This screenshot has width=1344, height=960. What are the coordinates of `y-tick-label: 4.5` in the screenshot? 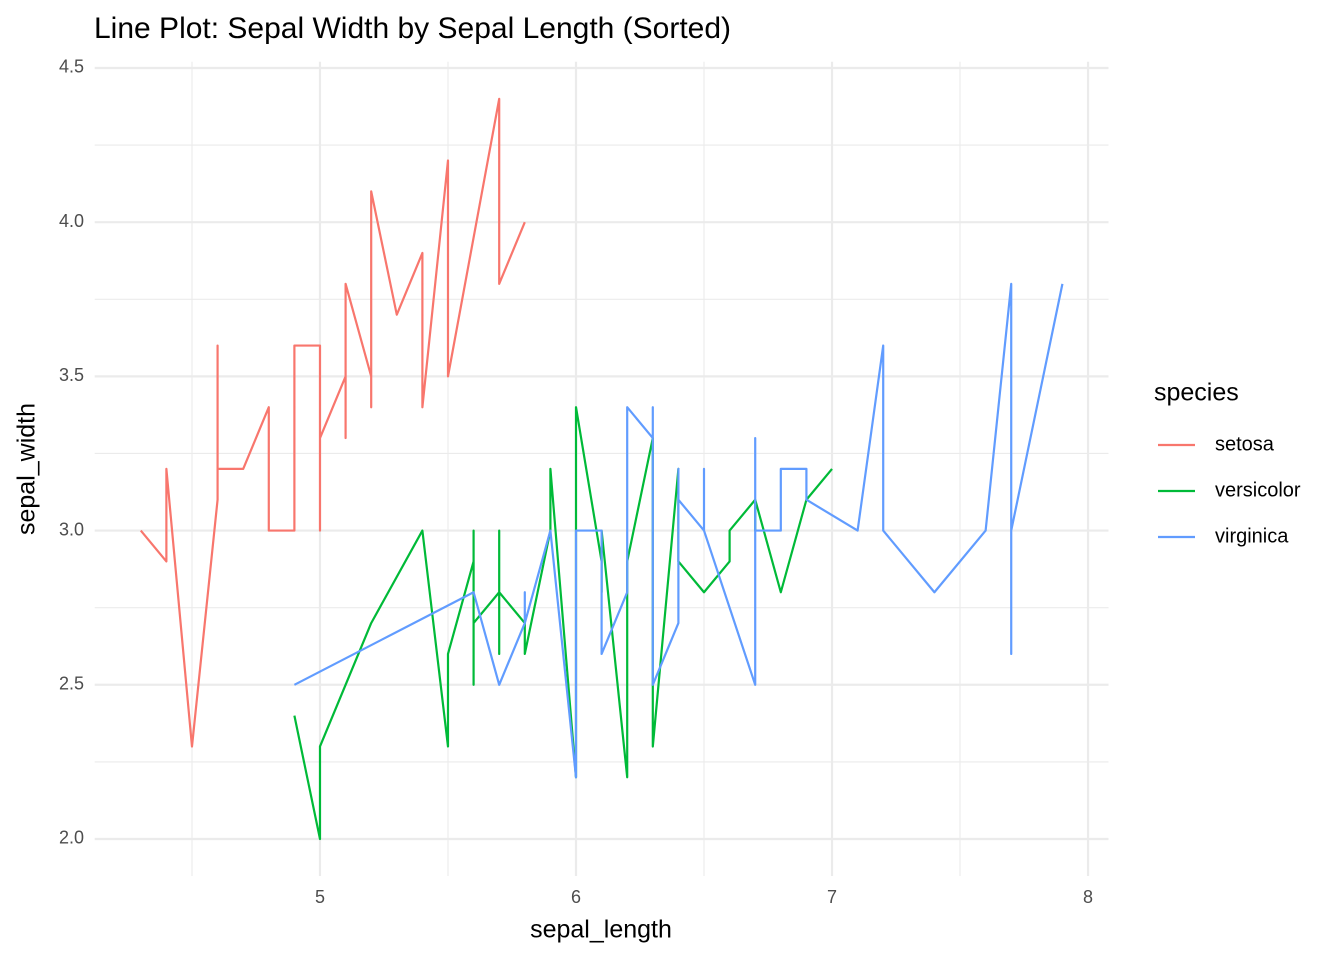 It's located at (71, 67).